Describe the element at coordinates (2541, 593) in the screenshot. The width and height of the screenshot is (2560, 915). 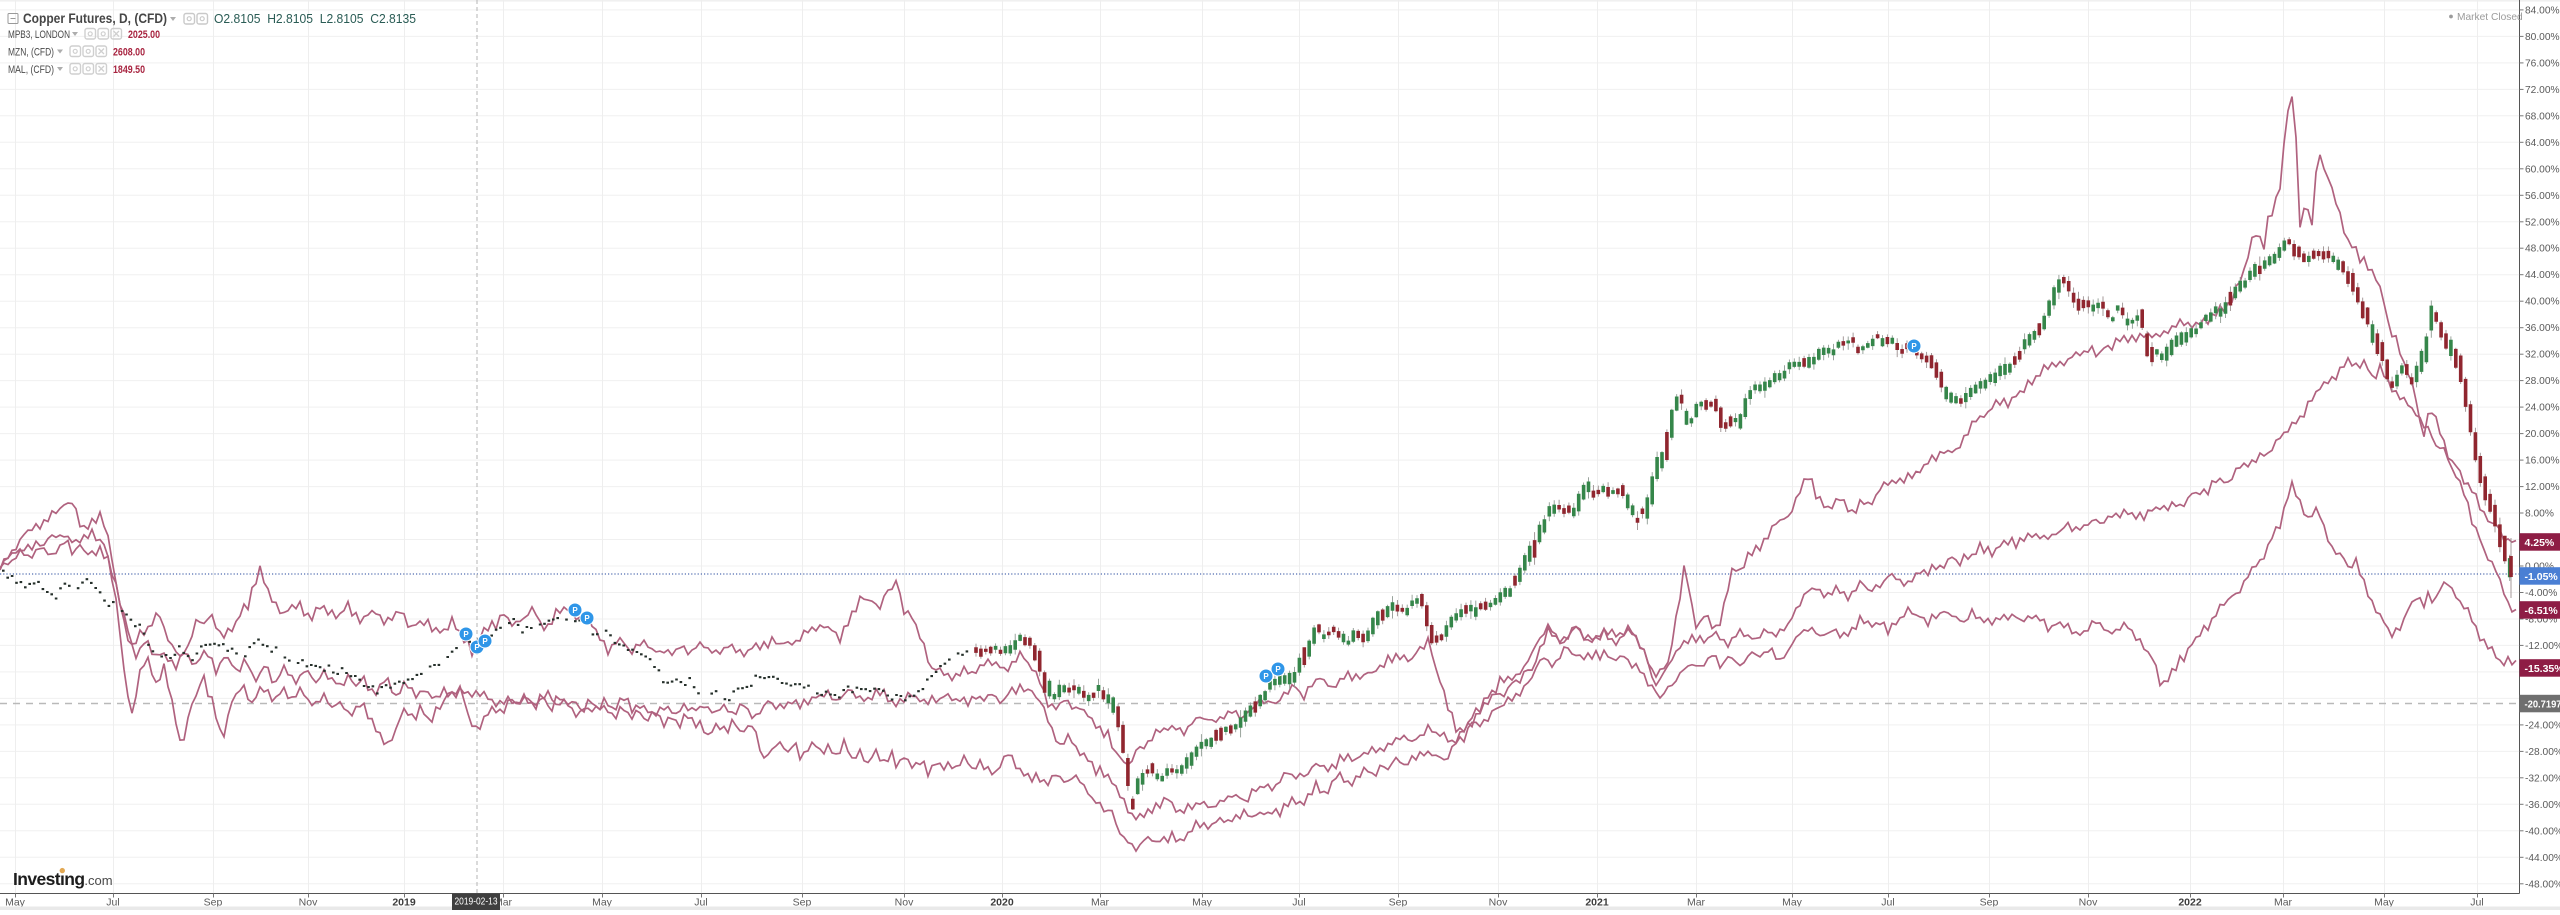
I see `svg-text: -4.00%` at that location.